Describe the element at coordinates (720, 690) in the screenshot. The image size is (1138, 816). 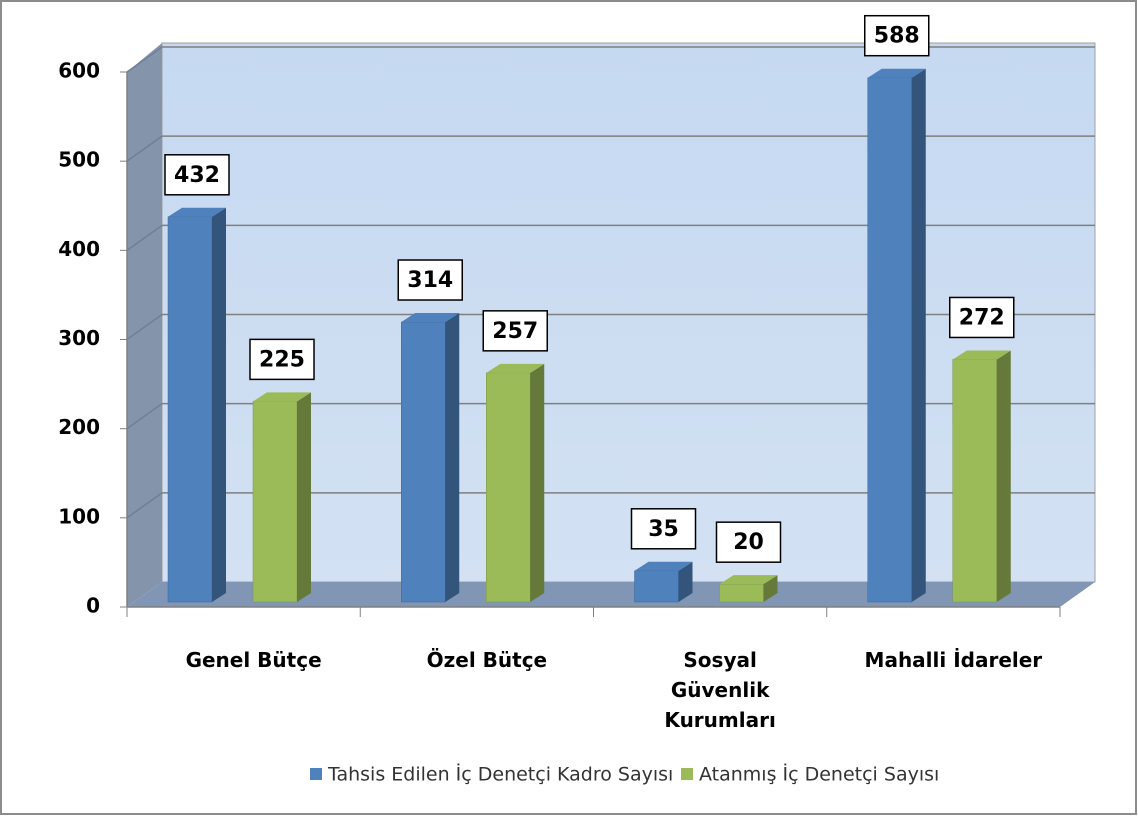
I see `x-tick-label: Sosyal Güvenlik Kurumları` at that location.